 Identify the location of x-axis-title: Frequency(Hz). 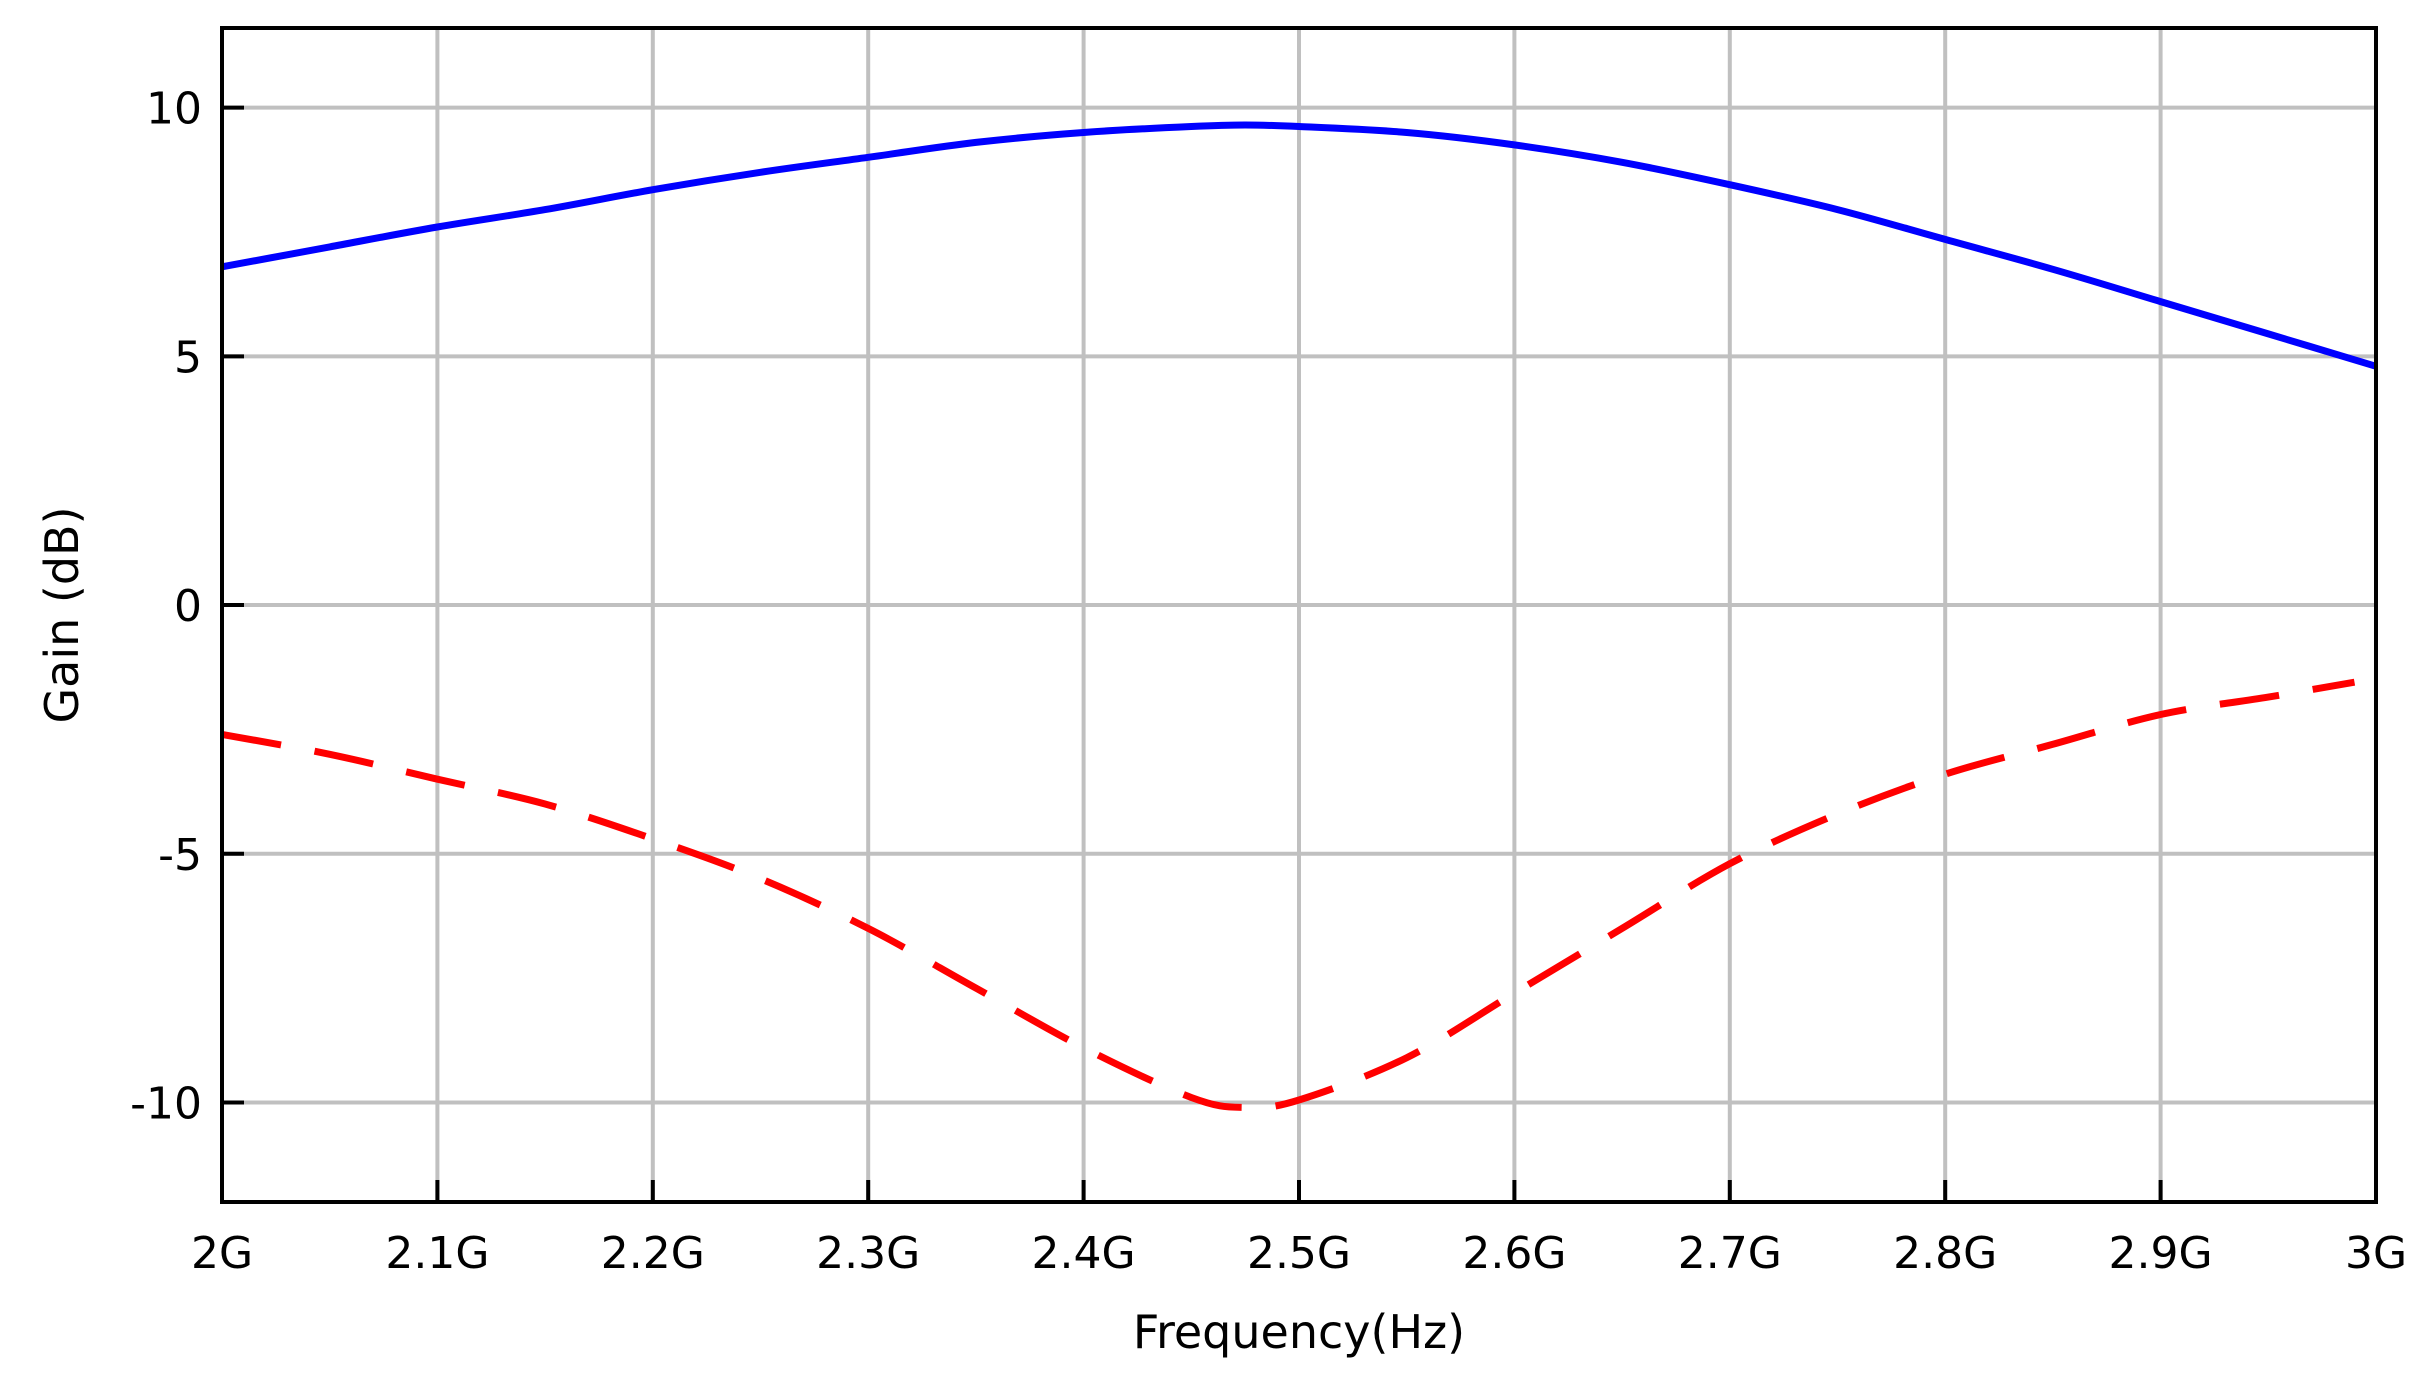
(1299, 1332).